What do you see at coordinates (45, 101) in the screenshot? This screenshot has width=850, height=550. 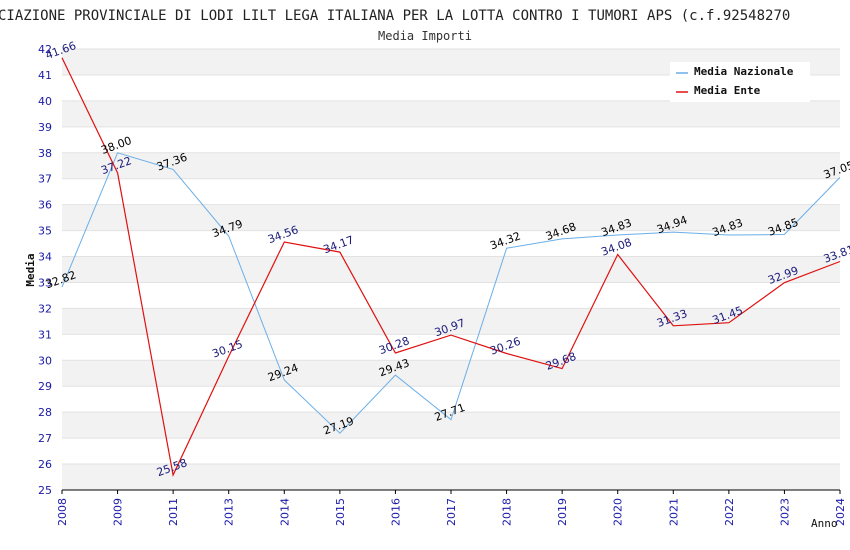 I see `y-tick-label: 40` at bounding box center [45, 101].